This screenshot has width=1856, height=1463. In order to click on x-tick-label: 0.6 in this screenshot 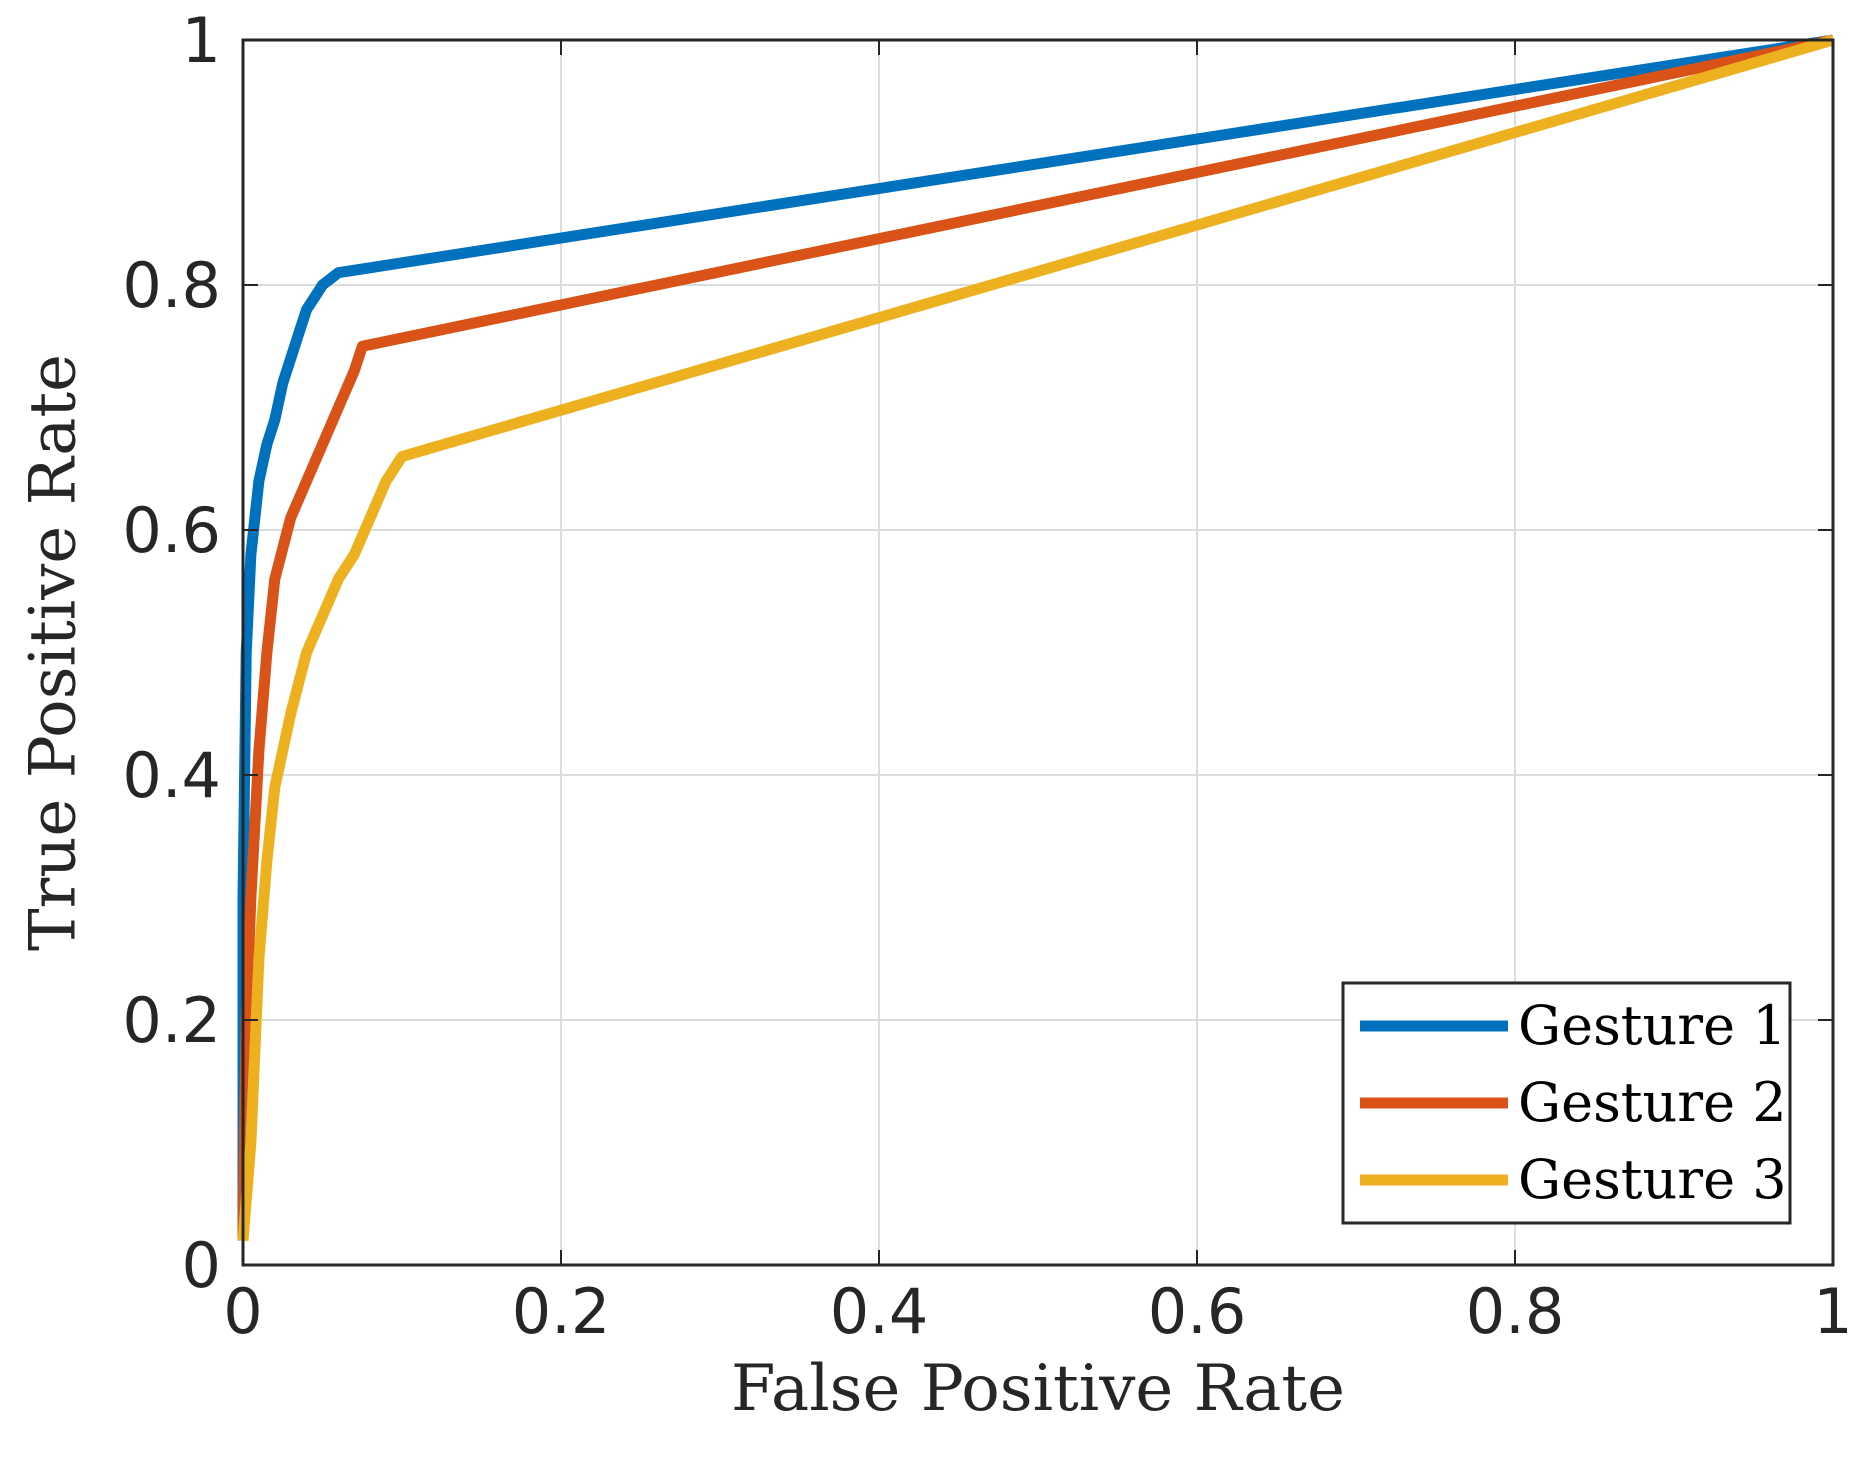, I will do `click(1197, 1311)`.